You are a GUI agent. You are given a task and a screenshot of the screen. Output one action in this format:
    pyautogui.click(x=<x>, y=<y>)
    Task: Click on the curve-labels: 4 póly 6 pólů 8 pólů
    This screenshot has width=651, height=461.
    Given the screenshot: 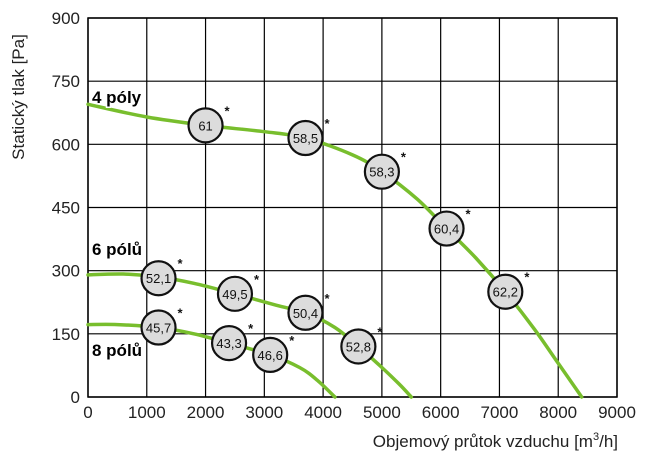 What is the action you would take?
    pyautogui.click(x=117, y=224)
    